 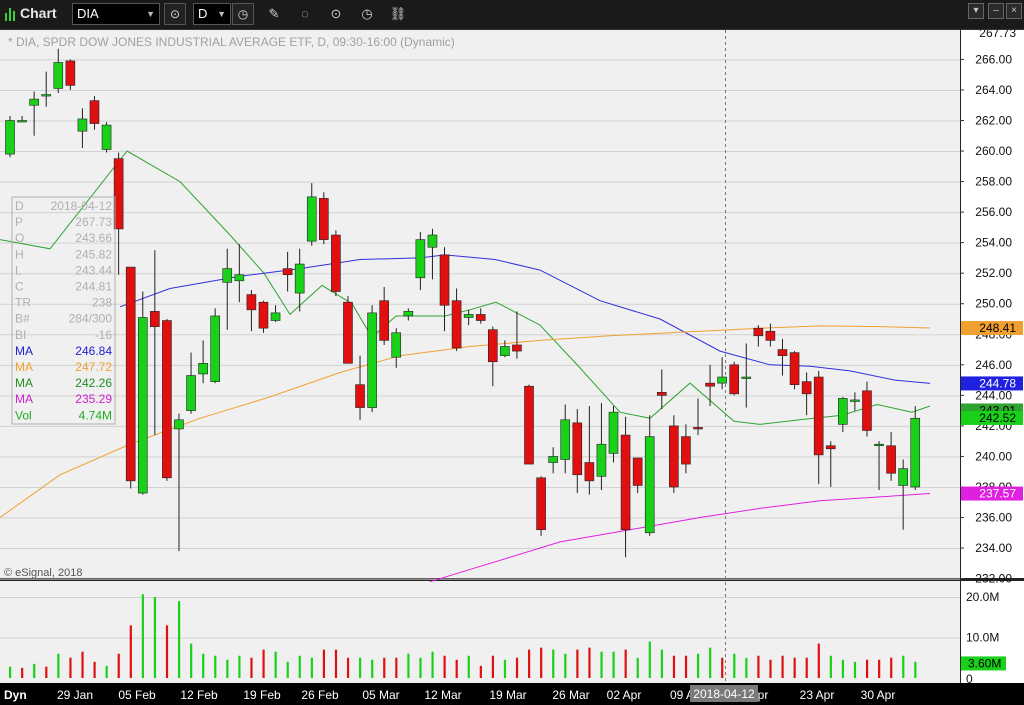 I want to click on interval-dropdown-icon: ▼, so click(x=221, y=14).